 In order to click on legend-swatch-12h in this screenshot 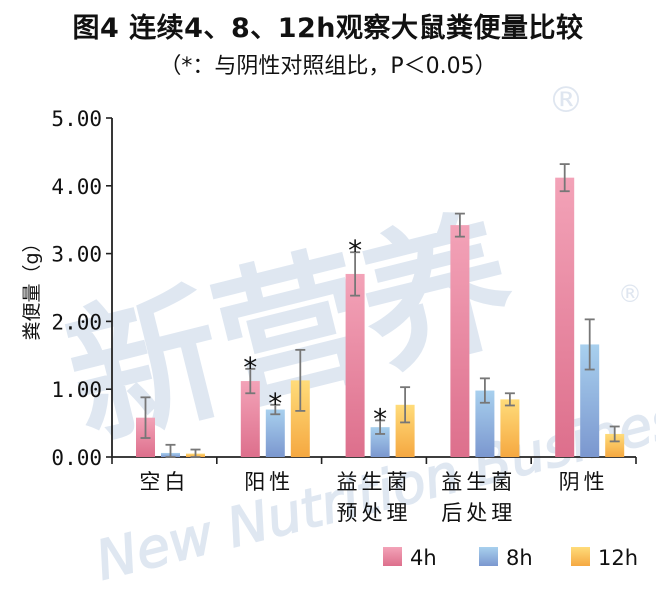, I will do `click(580, 556)`.